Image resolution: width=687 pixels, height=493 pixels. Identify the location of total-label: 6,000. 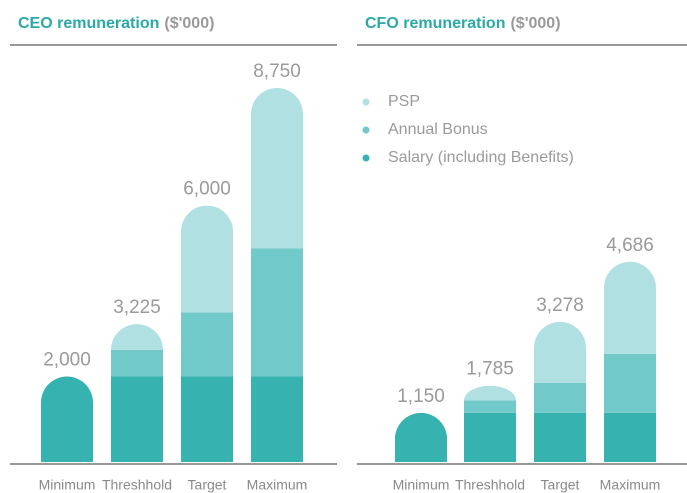
(207, 189).